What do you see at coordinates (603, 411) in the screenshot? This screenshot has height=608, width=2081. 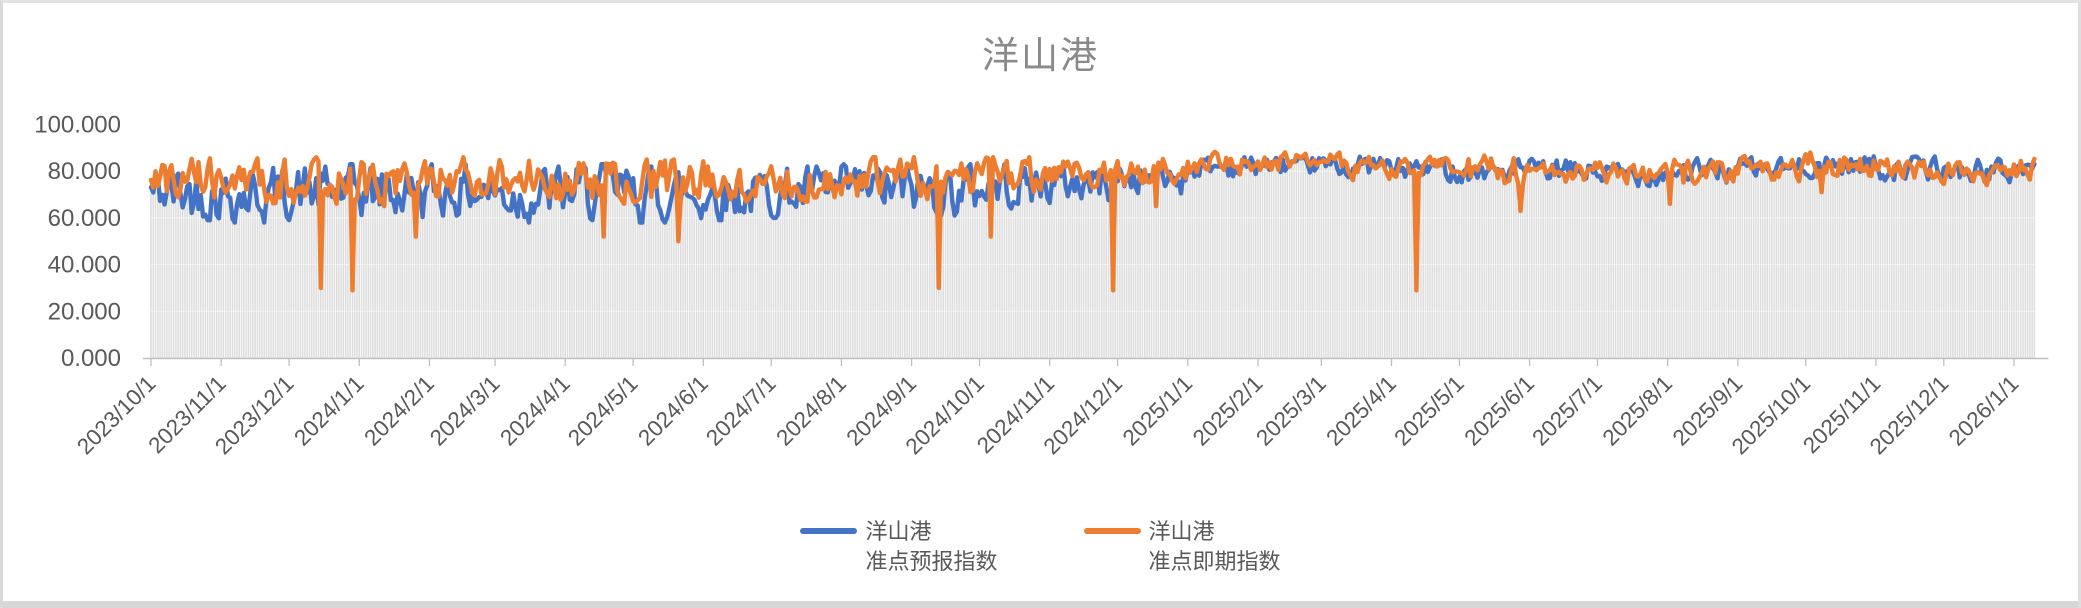 I see `x-axis-tick-label: 2024/5/1` at bounding box center [603, 411].